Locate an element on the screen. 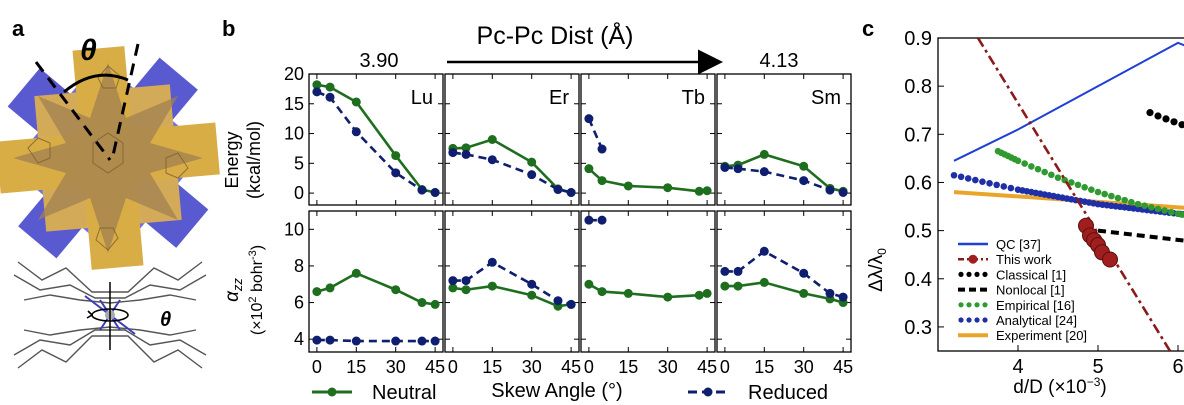  alpha-ylabel-sup2: -3 is located at coordinates (253, 255).